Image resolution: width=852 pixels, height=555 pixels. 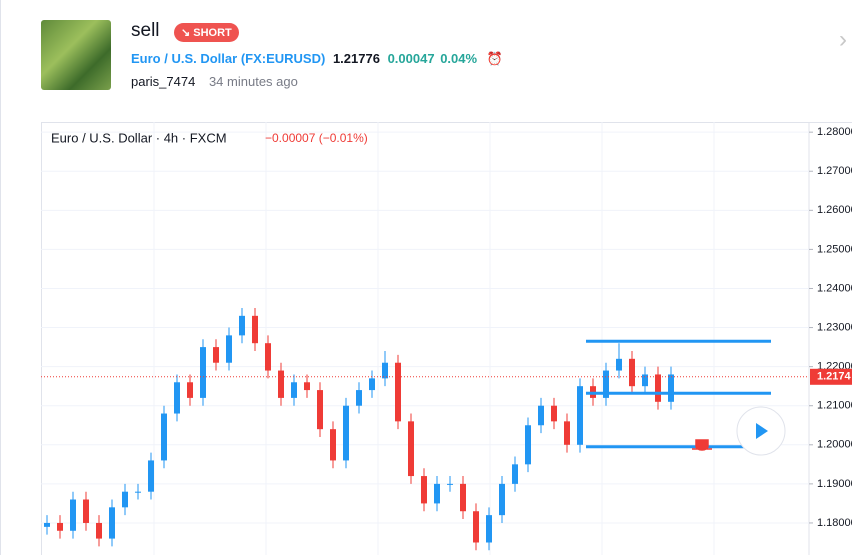 I want to click on author: paris_7474, so click(x=163, y=81).